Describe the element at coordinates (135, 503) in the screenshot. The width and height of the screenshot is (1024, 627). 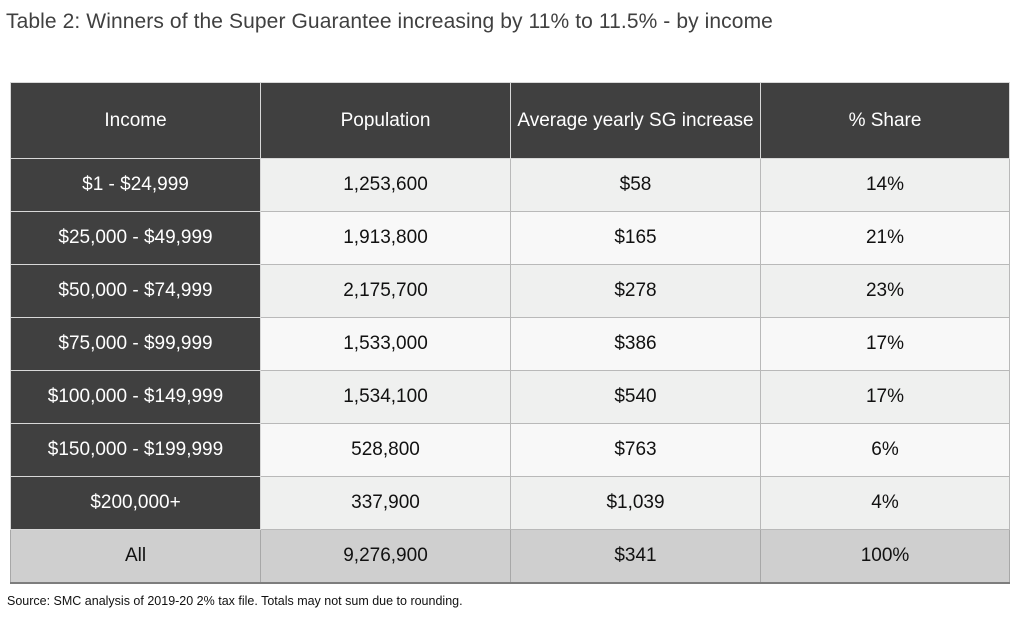
I see `income-cell: $200,000+` at that location.